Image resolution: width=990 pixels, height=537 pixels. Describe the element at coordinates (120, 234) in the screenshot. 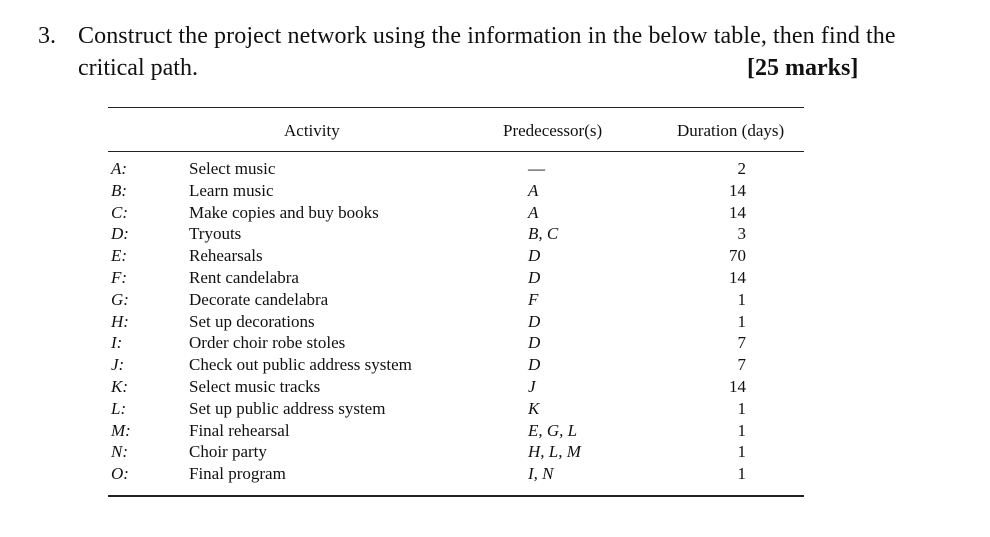

I see `activity-letter: D:` at that location.